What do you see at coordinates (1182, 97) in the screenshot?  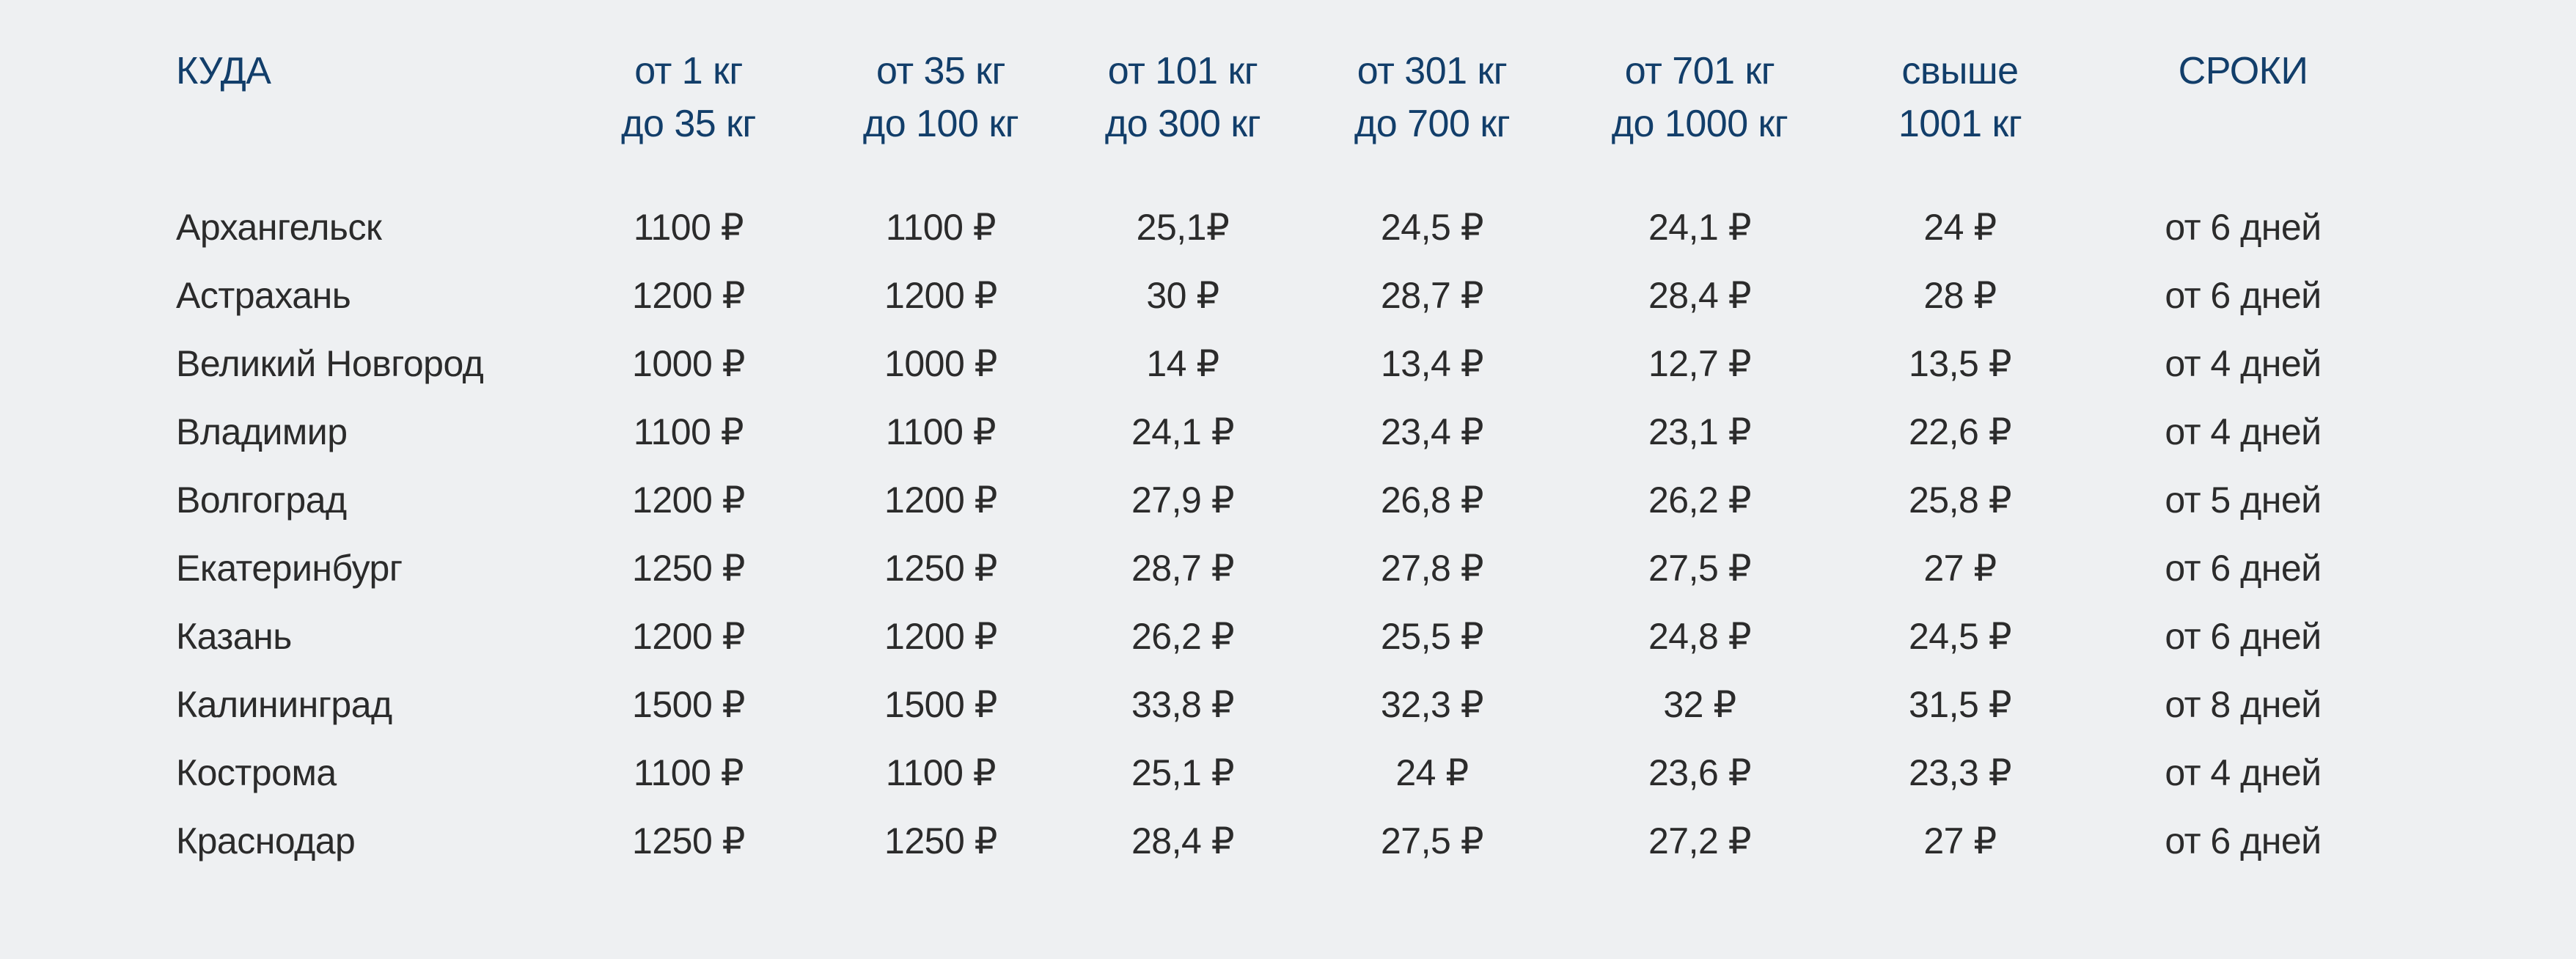 I see `column-header-weight-101-300: от 101 кг до 300 кг` at bounding box center [1182, 97].